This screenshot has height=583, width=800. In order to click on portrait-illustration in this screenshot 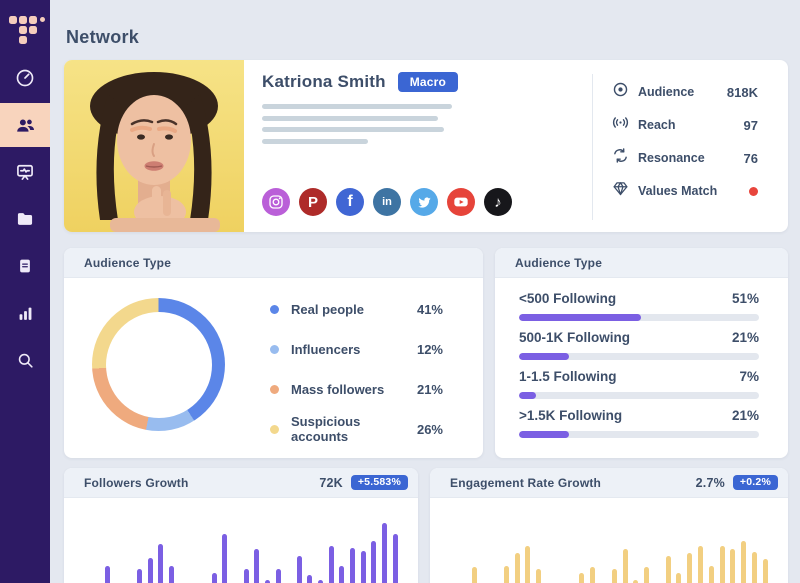, I will do `click(154, 146)`.